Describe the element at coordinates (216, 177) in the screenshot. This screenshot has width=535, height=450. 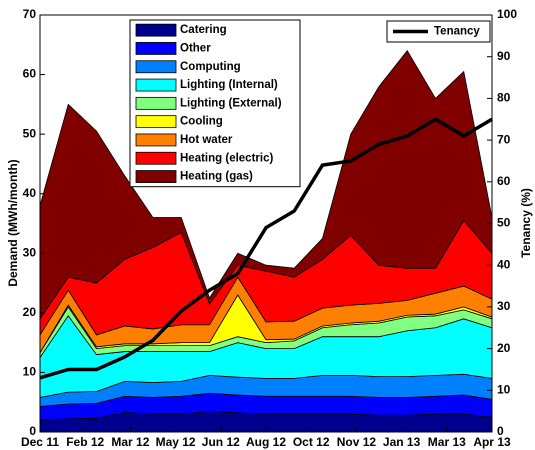
I see `legend-label: Heating (gas)` at that location.